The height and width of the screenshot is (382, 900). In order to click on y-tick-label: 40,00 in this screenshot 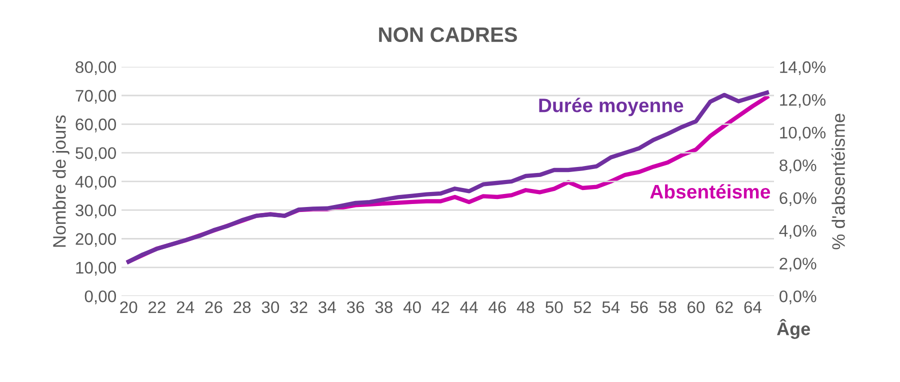, I will do `click(95, 183)`.